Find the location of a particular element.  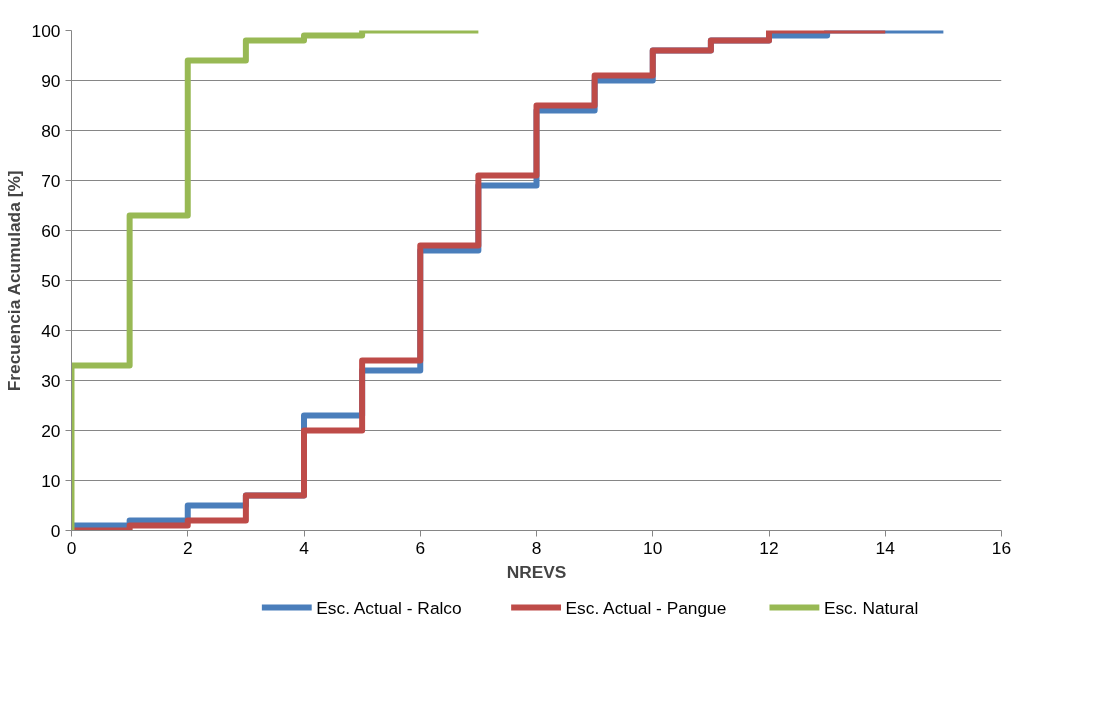

x-tick-label: 10 is located at coordinates (653, 547).